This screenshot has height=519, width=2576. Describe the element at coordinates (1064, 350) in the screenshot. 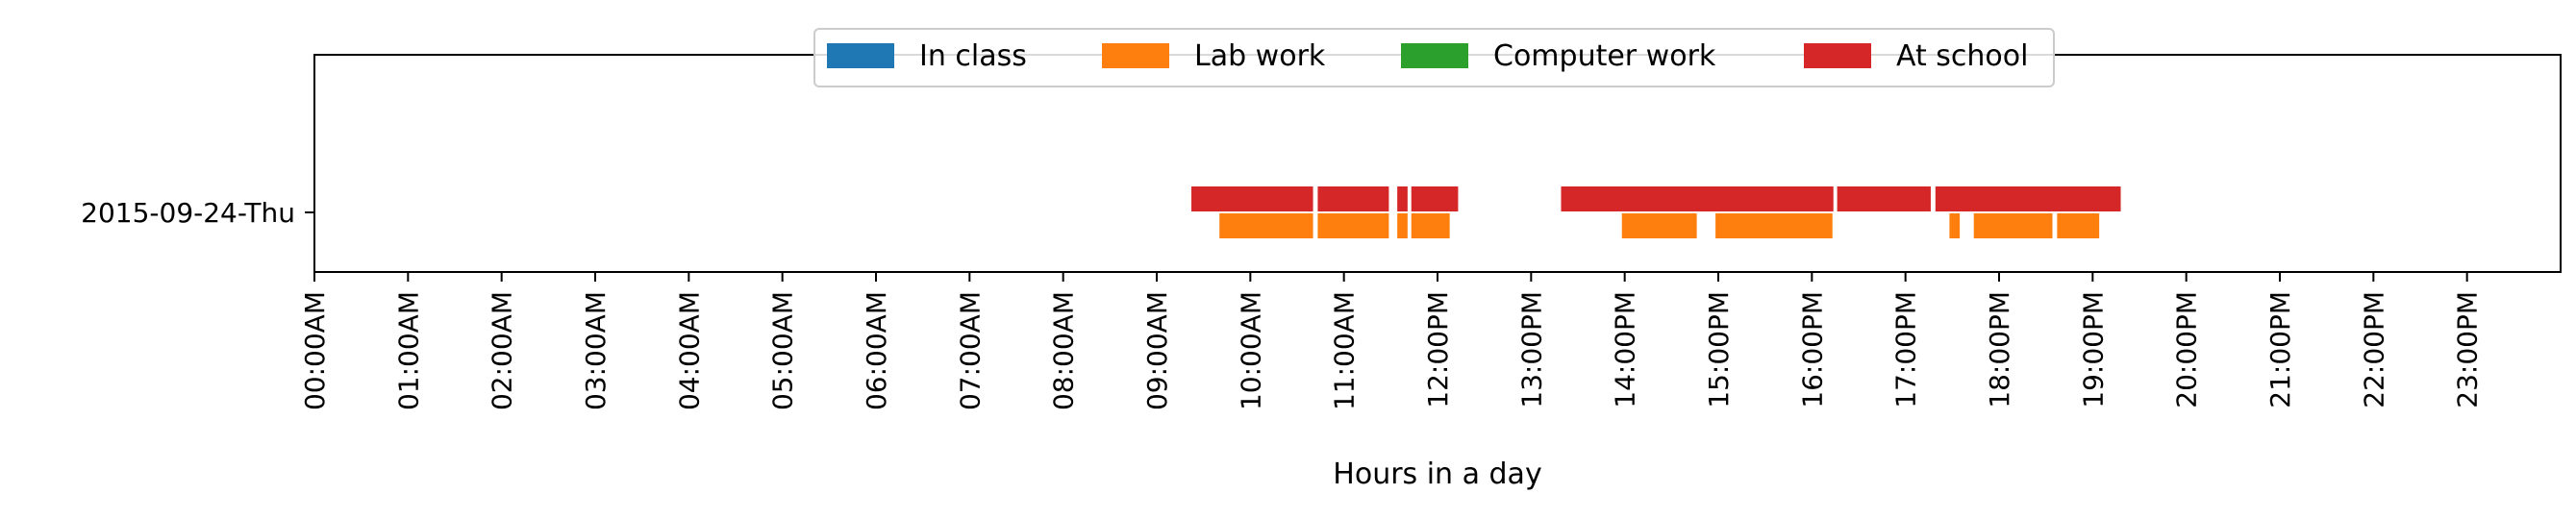

I see `x-tick-label: 08:00AM` at that location.